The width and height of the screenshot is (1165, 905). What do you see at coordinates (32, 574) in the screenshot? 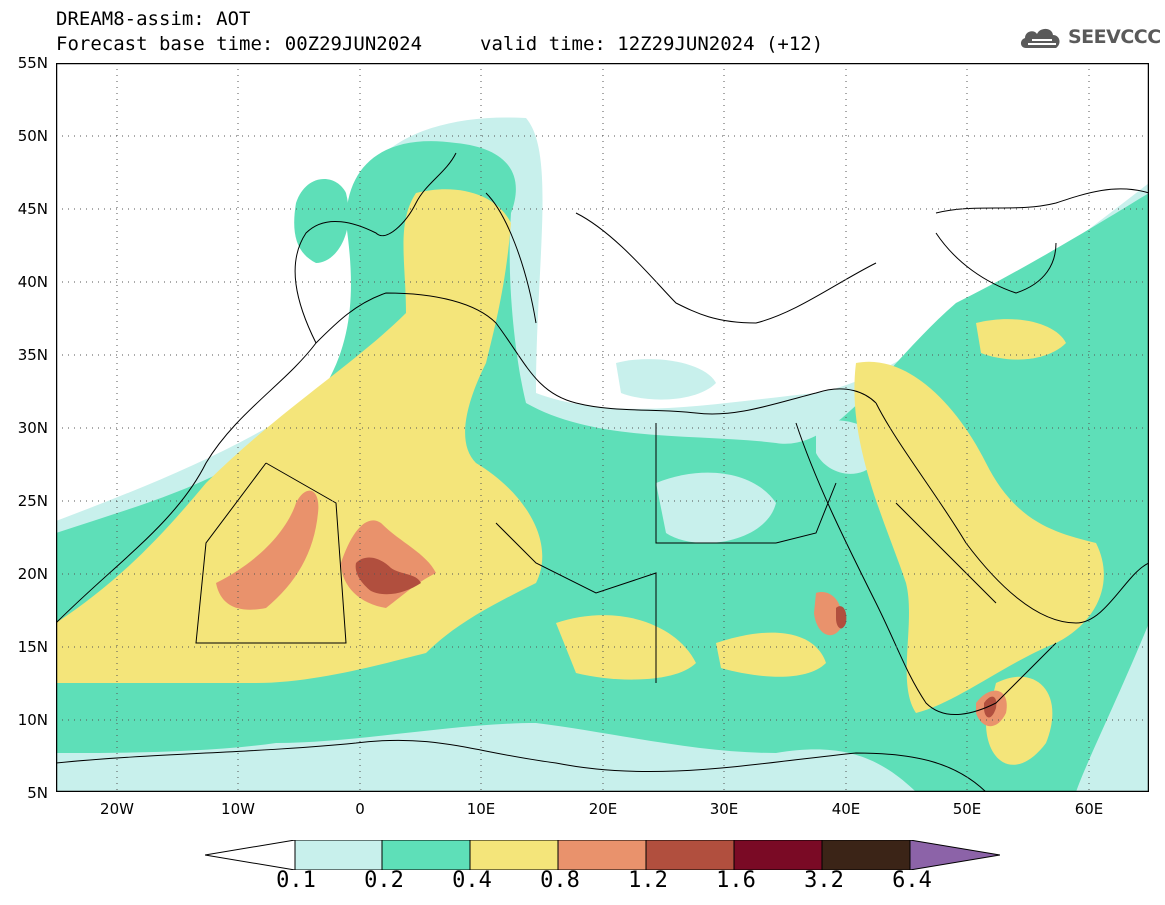
I see `lat-label: 20N` at bounding box center [32, 574].